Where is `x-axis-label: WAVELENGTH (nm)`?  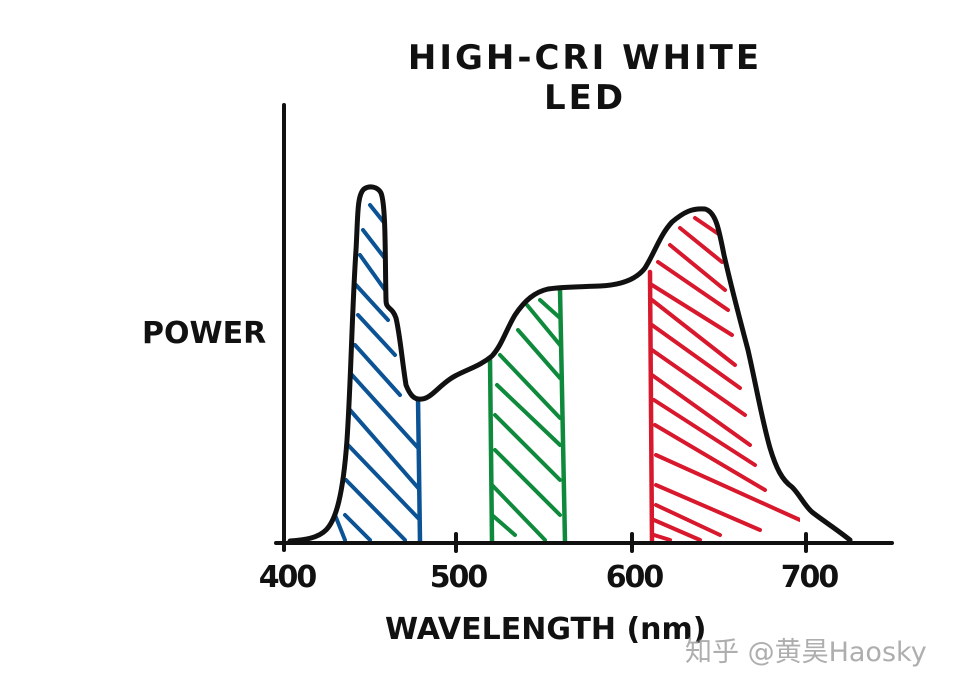
x-axis-label: WAVELENGTH (nm) is located at coordinates (546, 629).